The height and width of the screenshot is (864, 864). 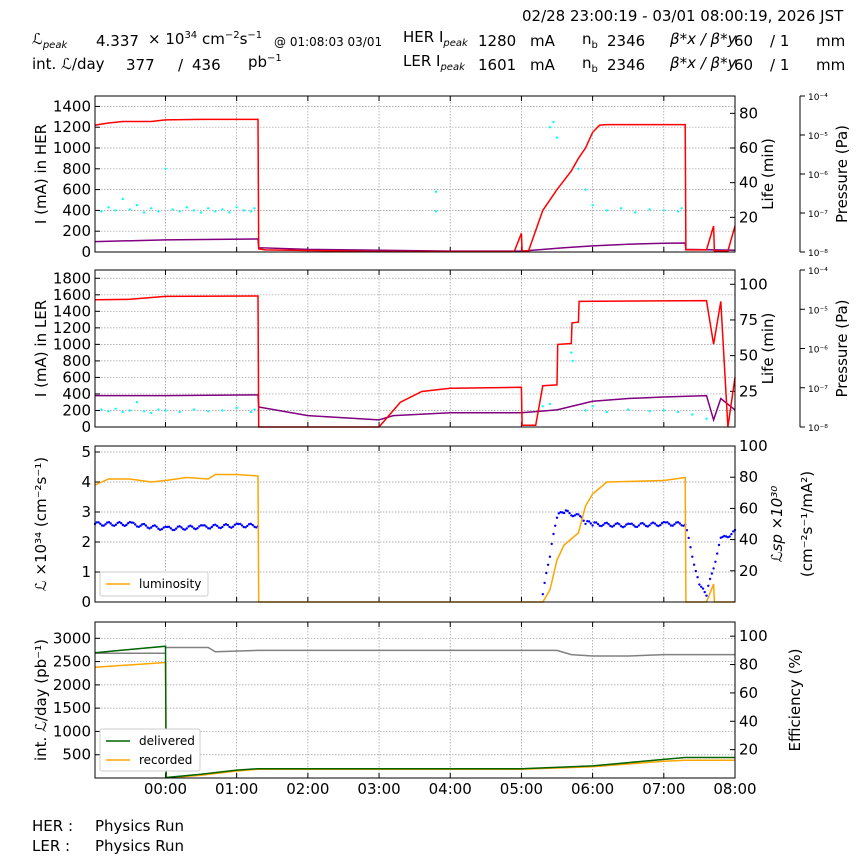 I want to click on footer-her-label: HER :, so click(x=53, y=826).